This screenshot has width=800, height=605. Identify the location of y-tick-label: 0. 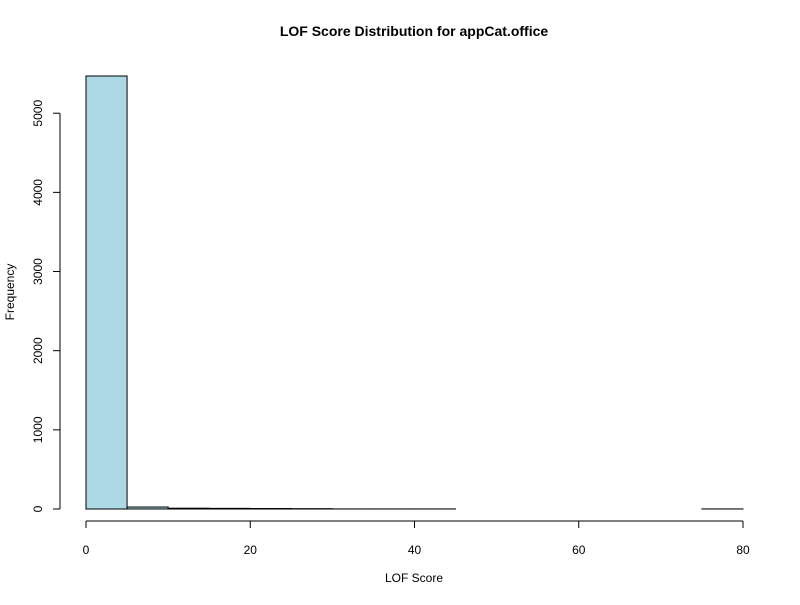
(38, 508).